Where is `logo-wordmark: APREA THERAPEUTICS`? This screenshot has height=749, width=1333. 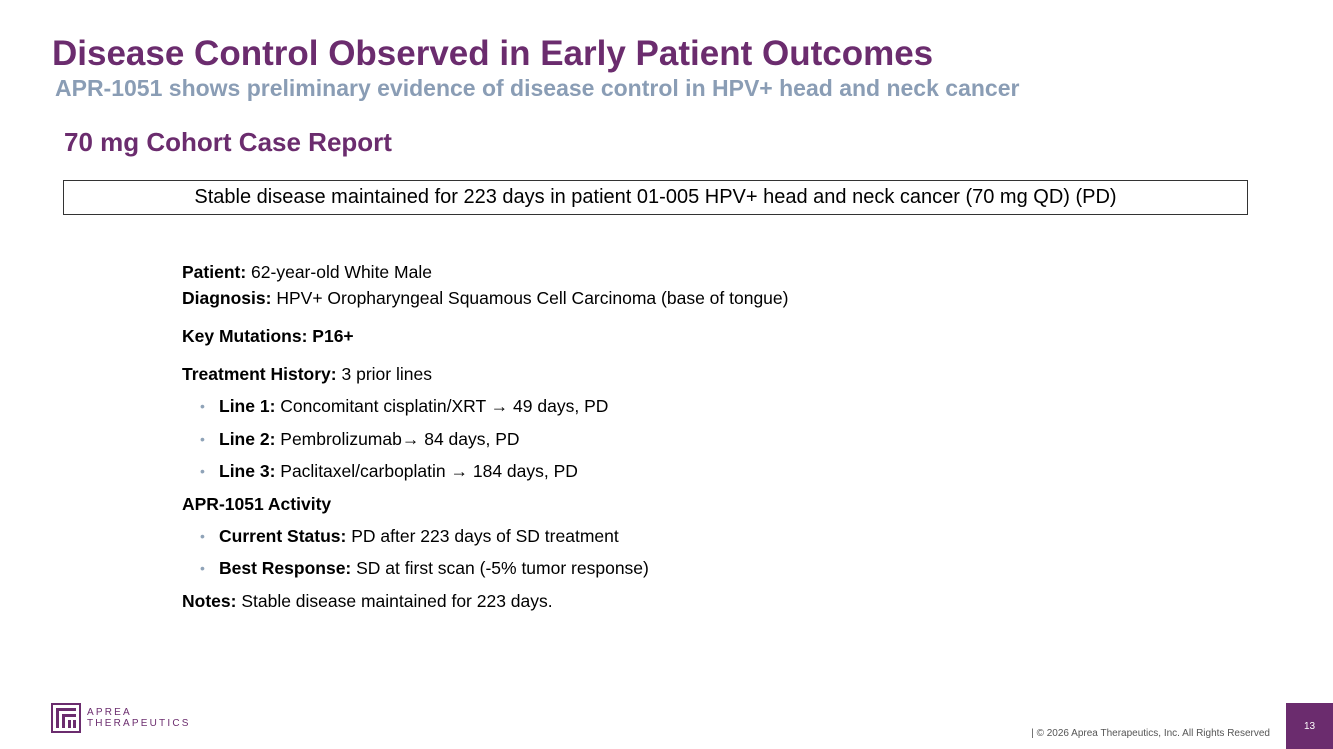 logo-wordmark: APREA THERAPEUTICS is located at coordinates (139, 718).